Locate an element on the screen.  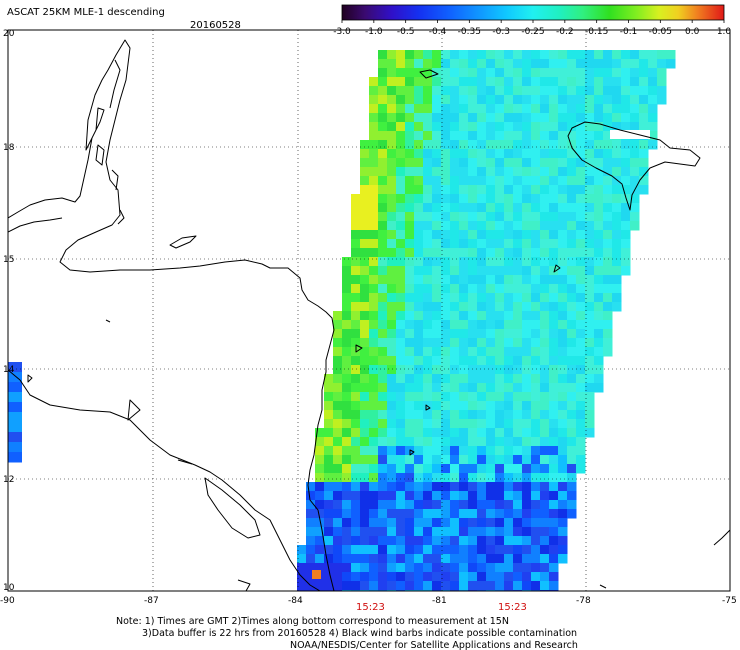
lon-label-84: -84 is located at coordinates (295, 601).